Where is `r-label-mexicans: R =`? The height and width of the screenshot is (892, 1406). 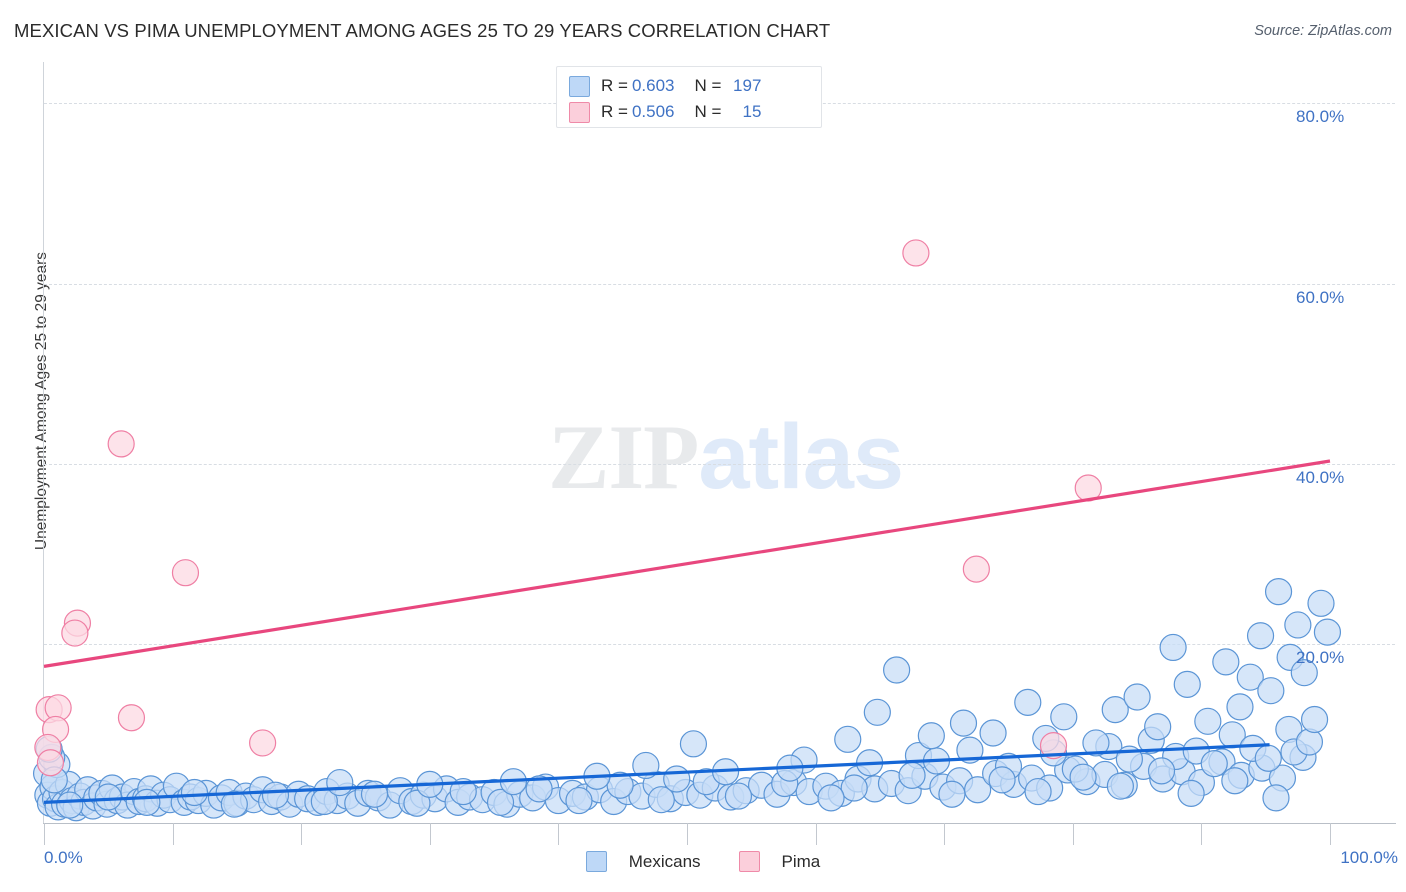
r-label-mexicans: R = is located at coordinates (614, 85).